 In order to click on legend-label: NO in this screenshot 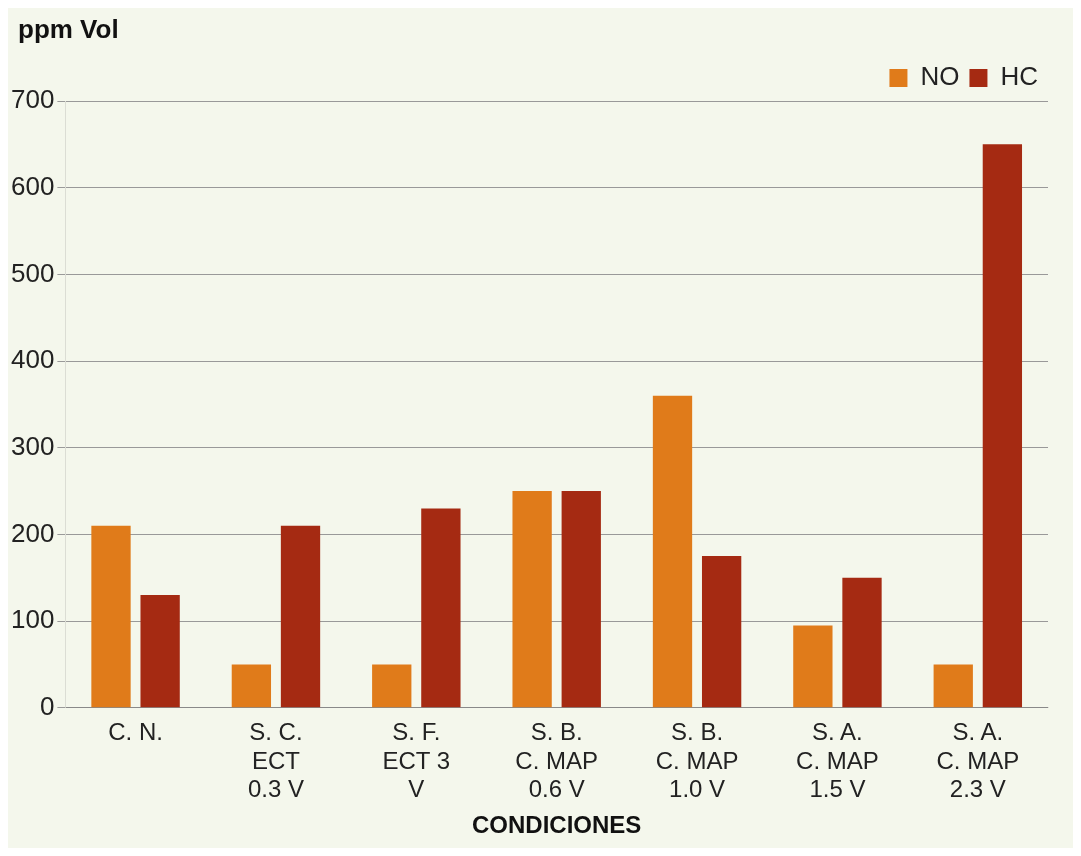, I will do `click(940, 76)`.